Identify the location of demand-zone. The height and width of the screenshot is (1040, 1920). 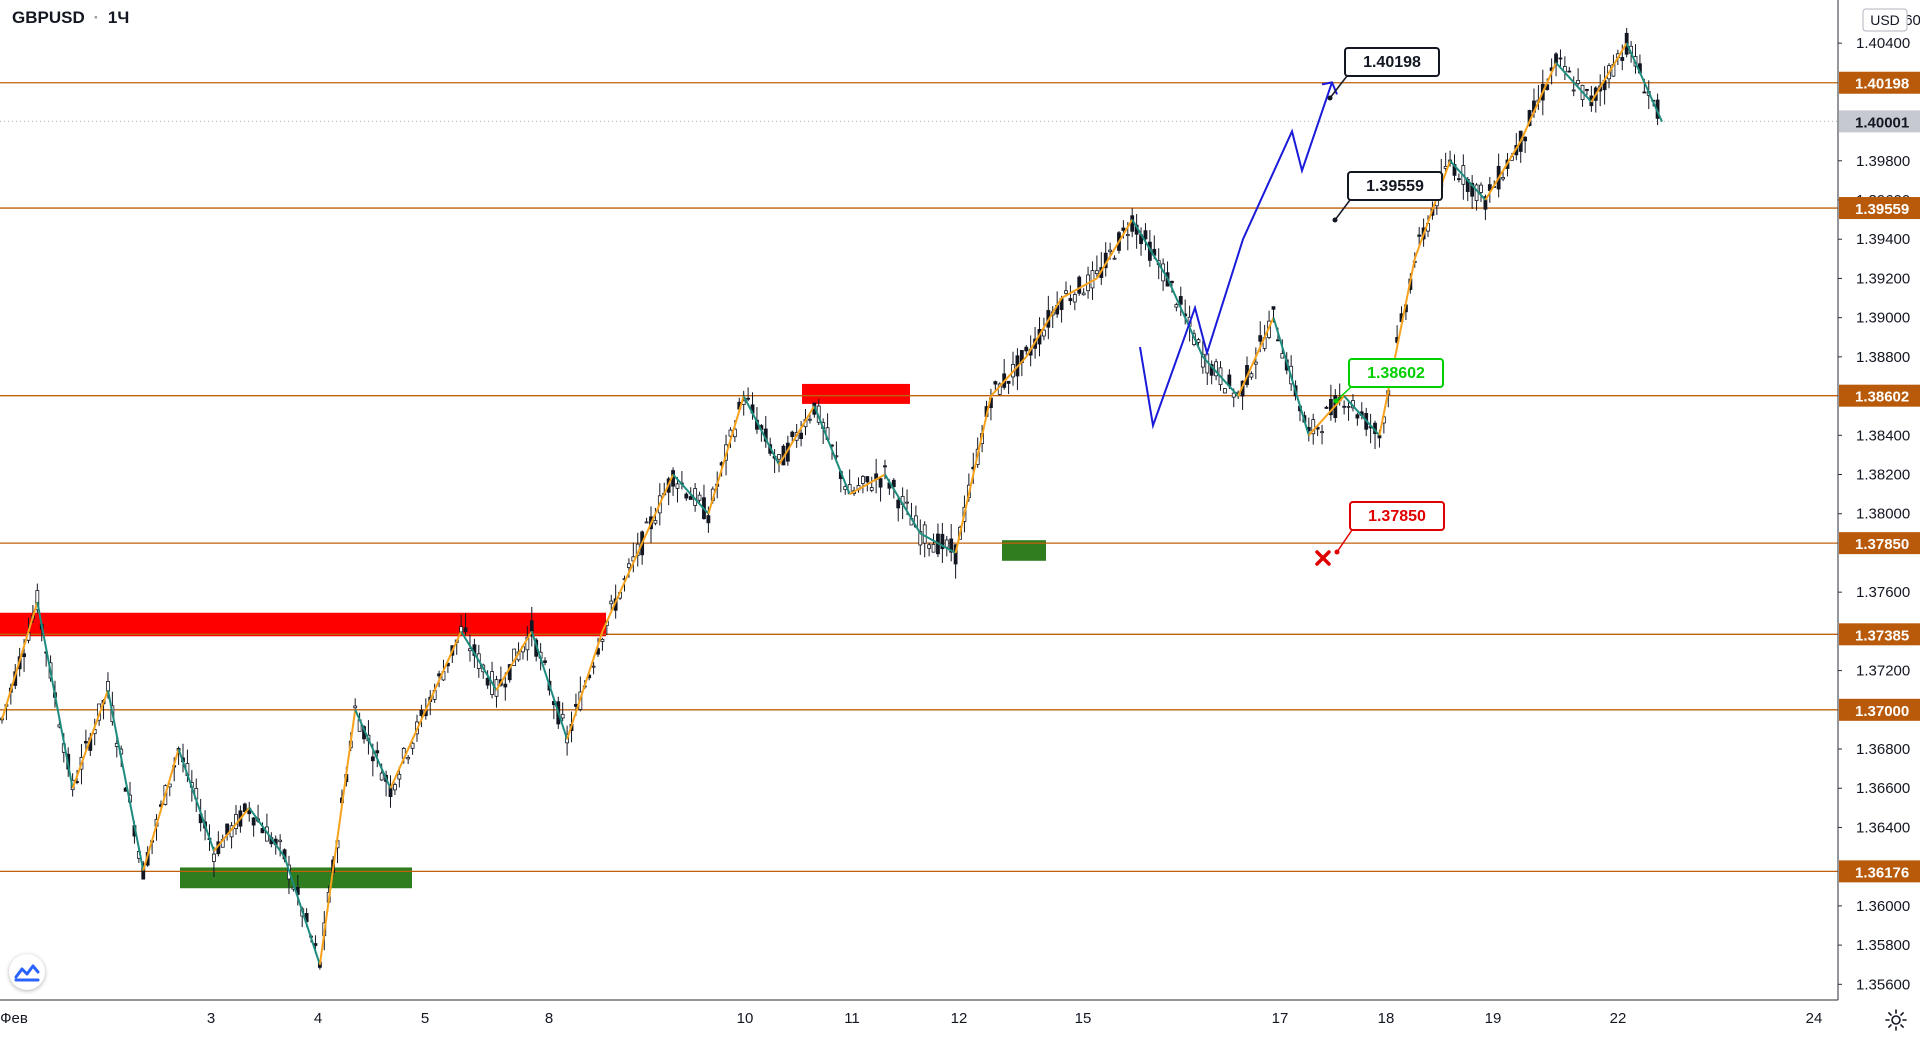
(296, 878).